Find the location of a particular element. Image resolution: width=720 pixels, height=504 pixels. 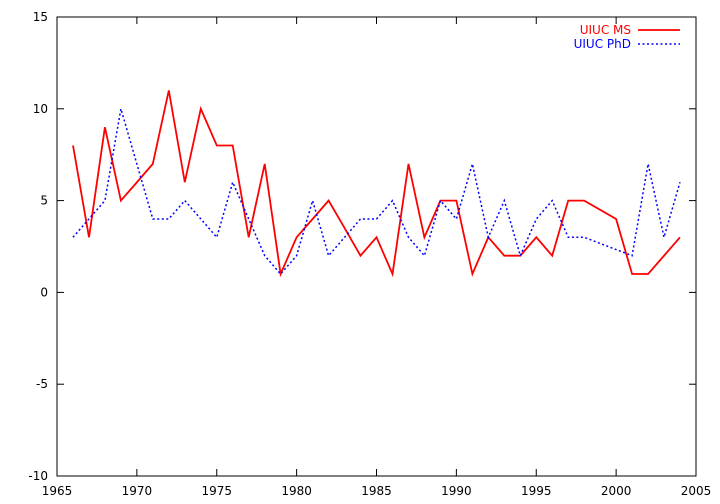

y-tick-label: 10 is located at coordinates (40, 109).